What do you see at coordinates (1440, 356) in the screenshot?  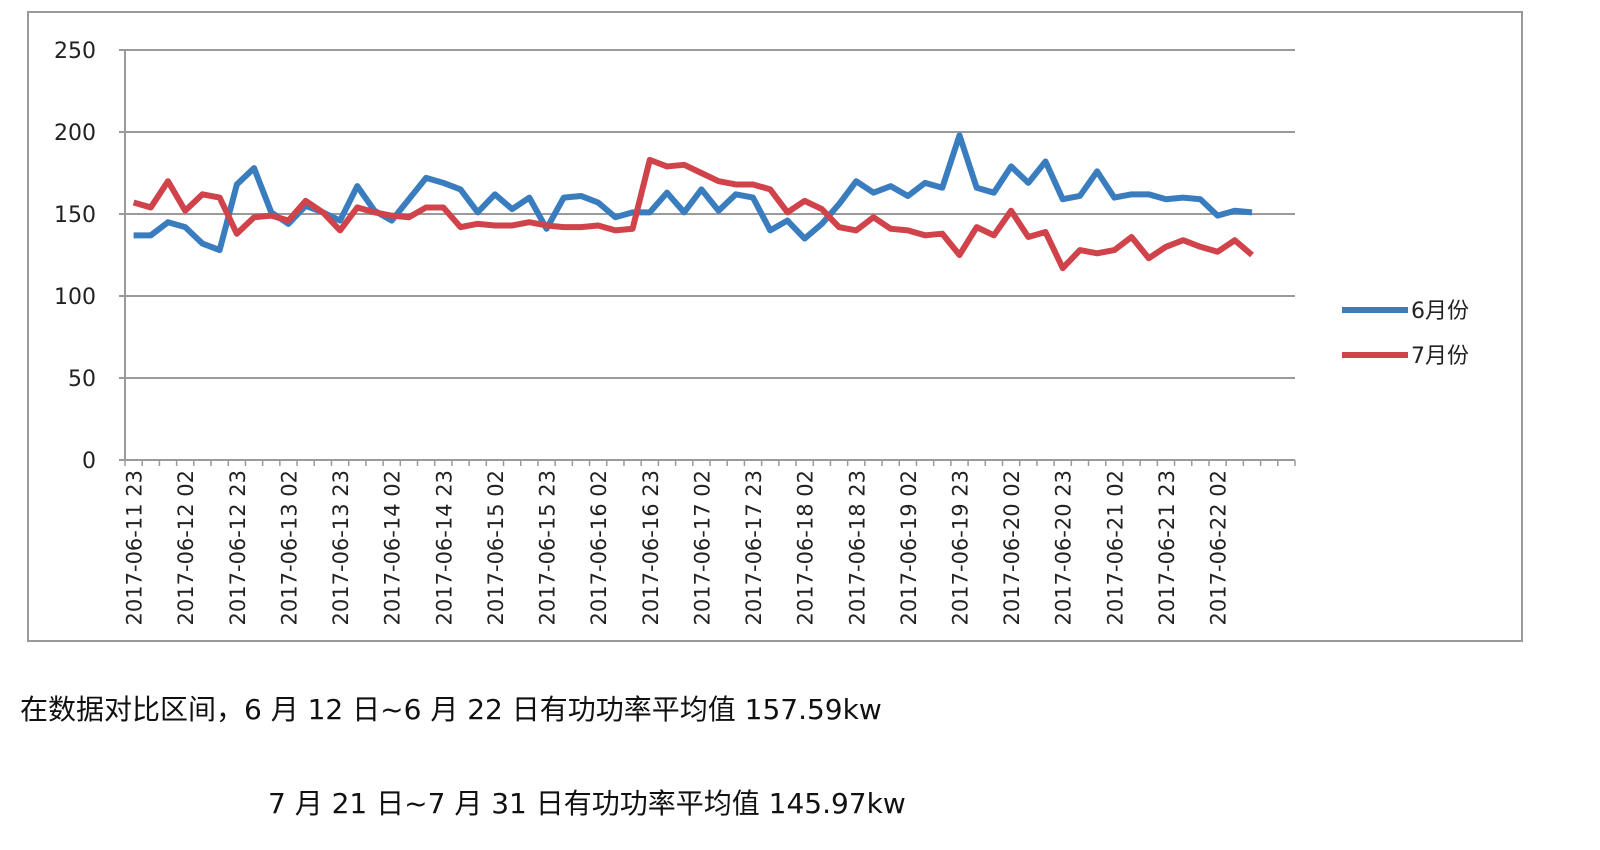 I see `legend-label: 7月份` at bounding box center [1440, 356].